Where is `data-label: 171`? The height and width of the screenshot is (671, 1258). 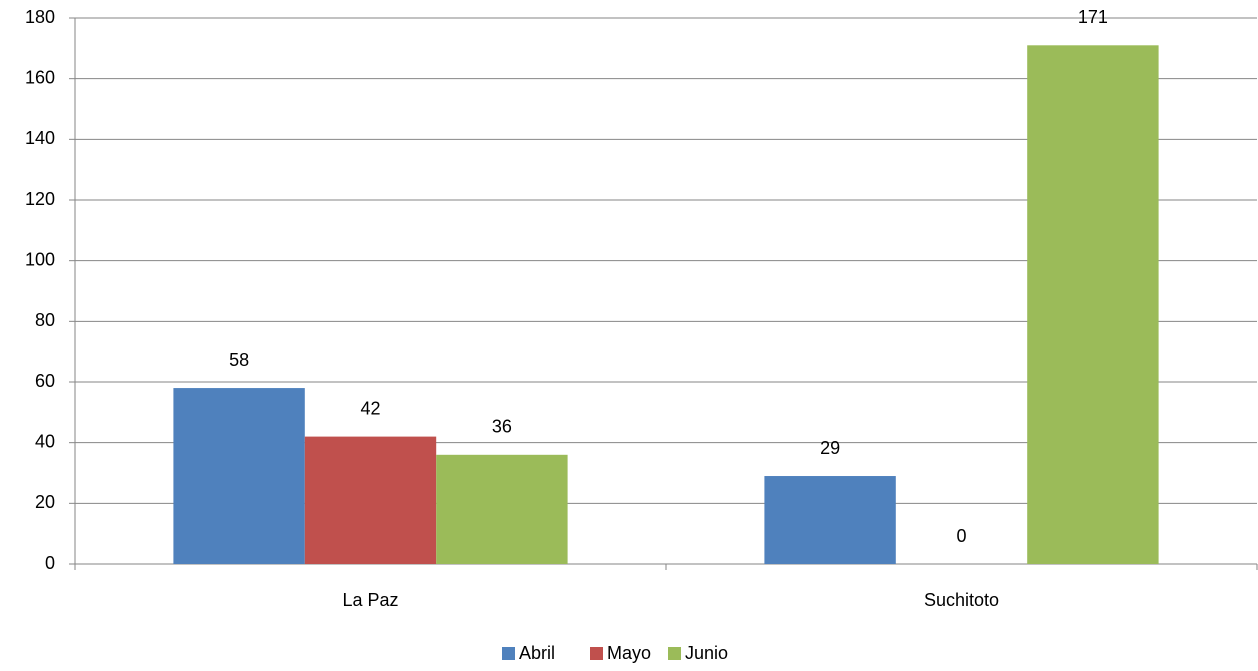
data-label: 171 is located at coordinates (1093, 17).